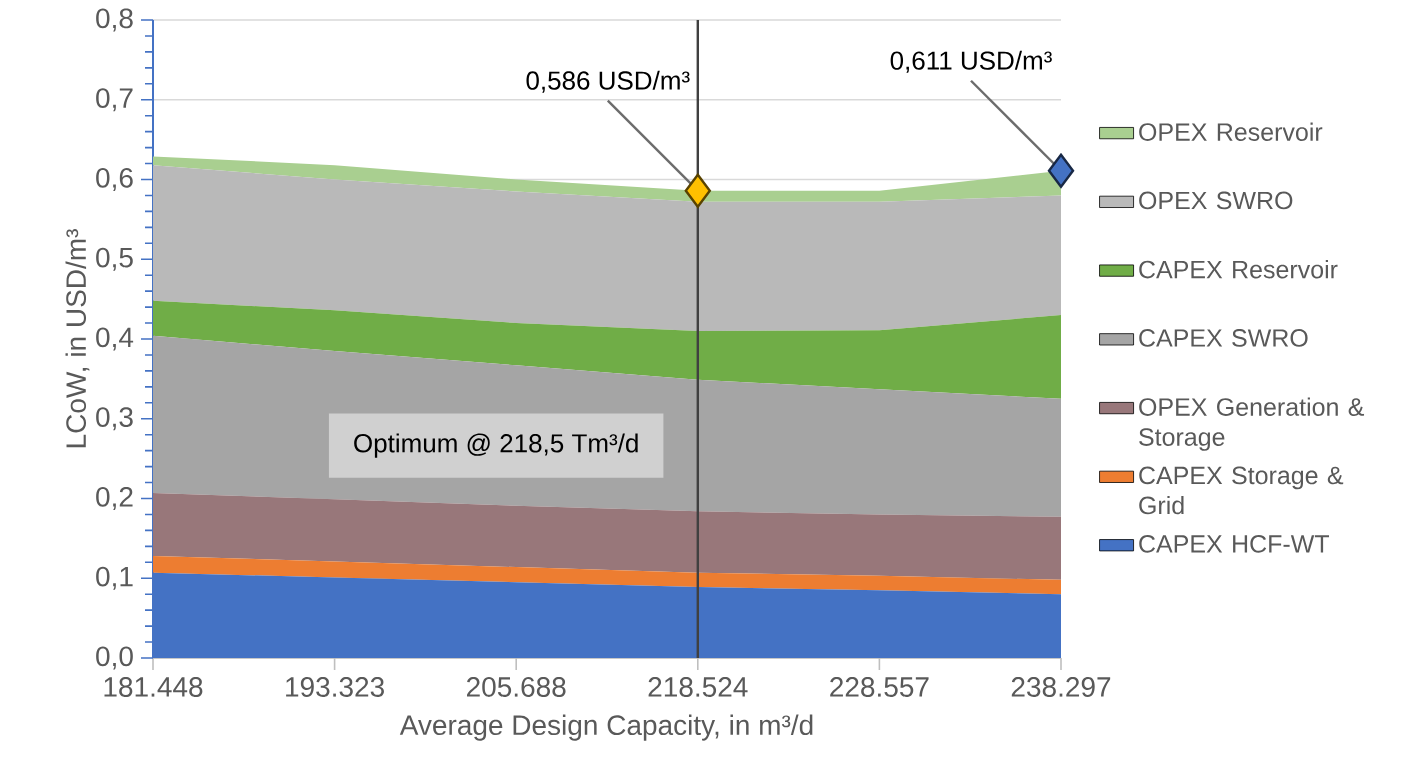 The image size is (1411, 778). I want to click on y-tick-label: 0,0, so click(114, 658).